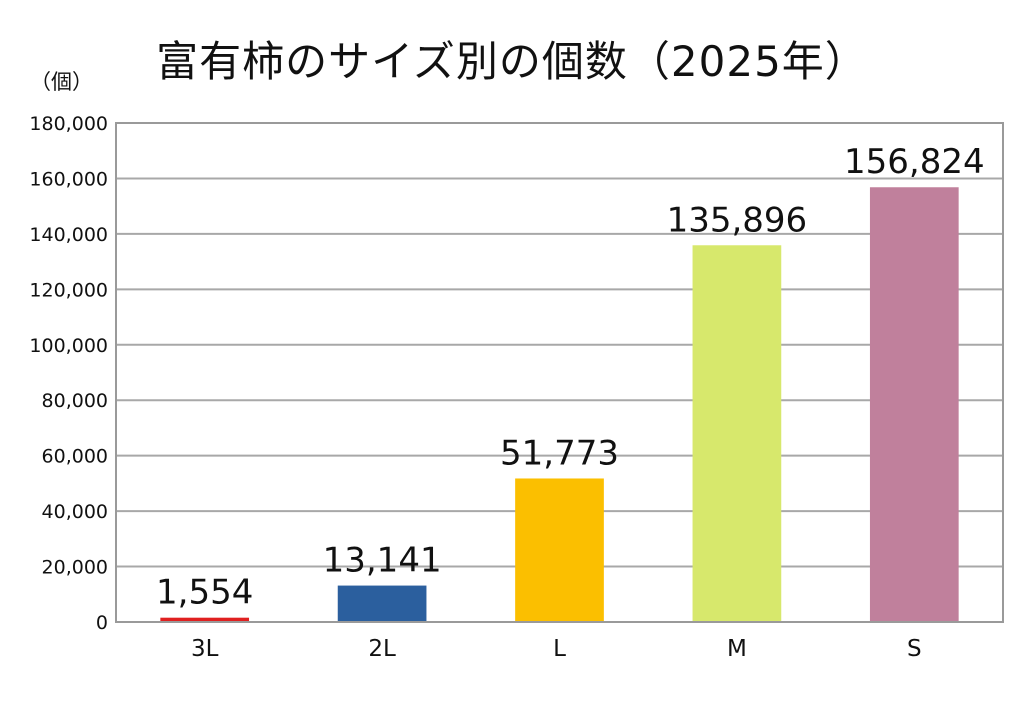 Image resolution: width=1024 pixels, height=724 pixels. Describe the element at coordinates (914, 162) in the screenshot. I see `data-label-S: 156,824` at that location.